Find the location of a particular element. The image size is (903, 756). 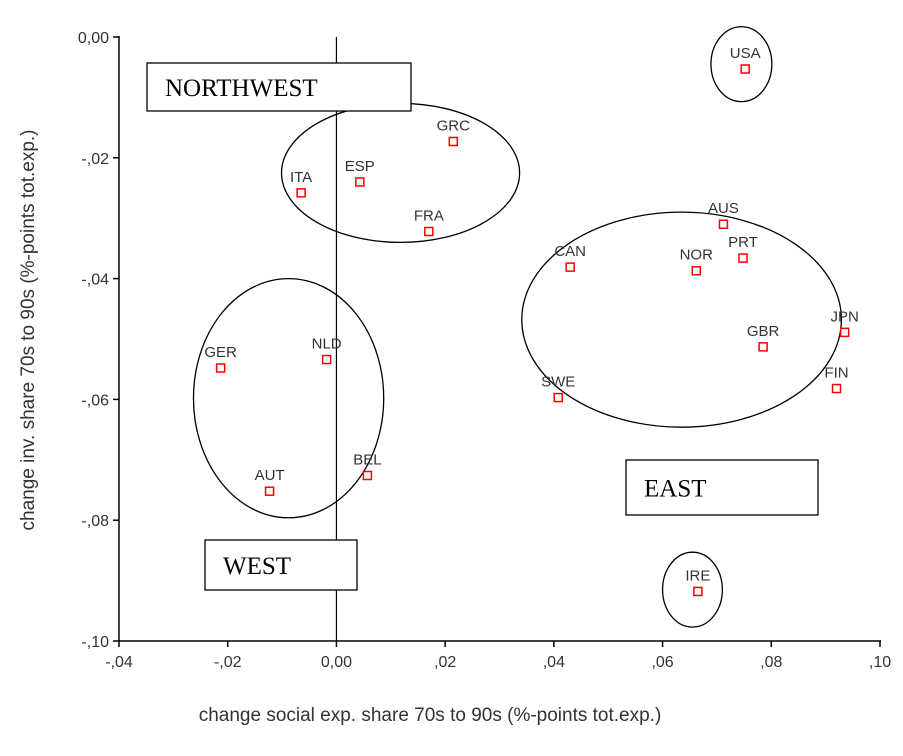

data-point-label: ESP is located at coordinates (360, 166).